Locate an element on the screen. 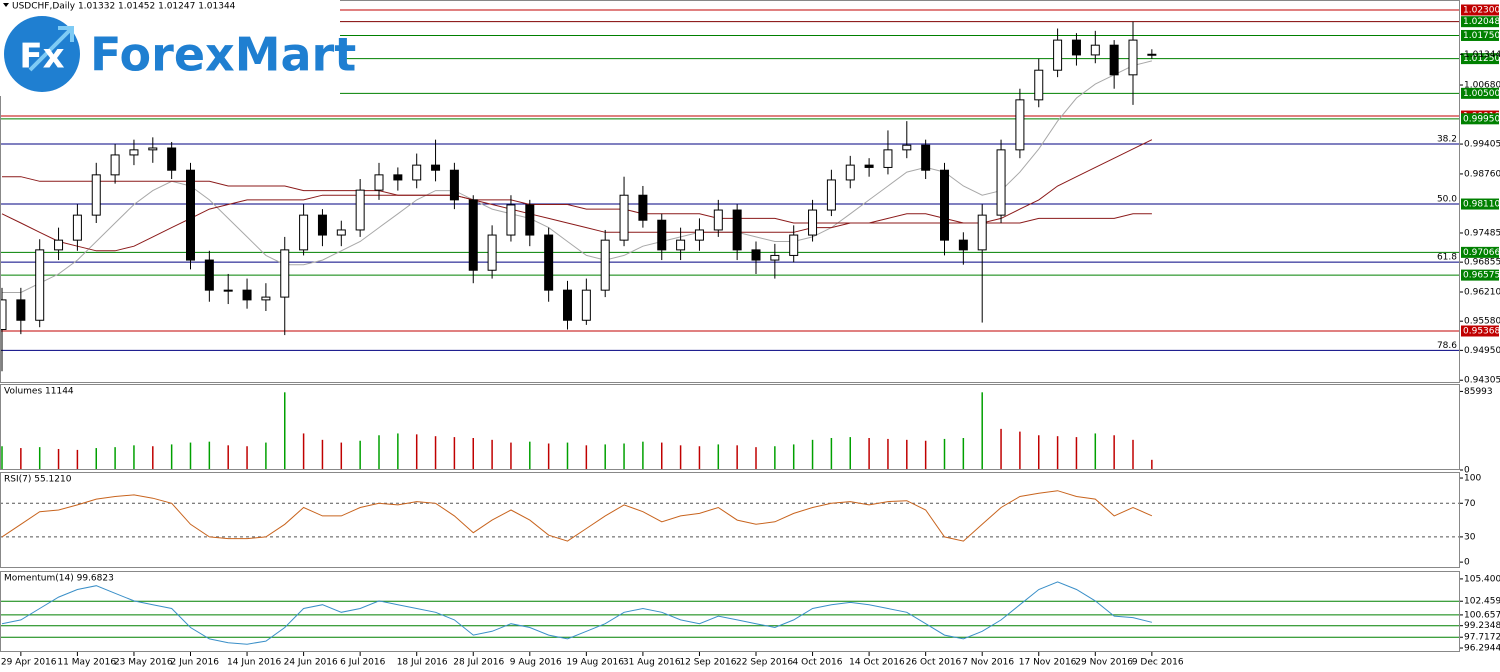 Image resolution: width=1500 pixels, height=672 pixels. level-label: 1.02048 is located at coordinates (1481, 22).